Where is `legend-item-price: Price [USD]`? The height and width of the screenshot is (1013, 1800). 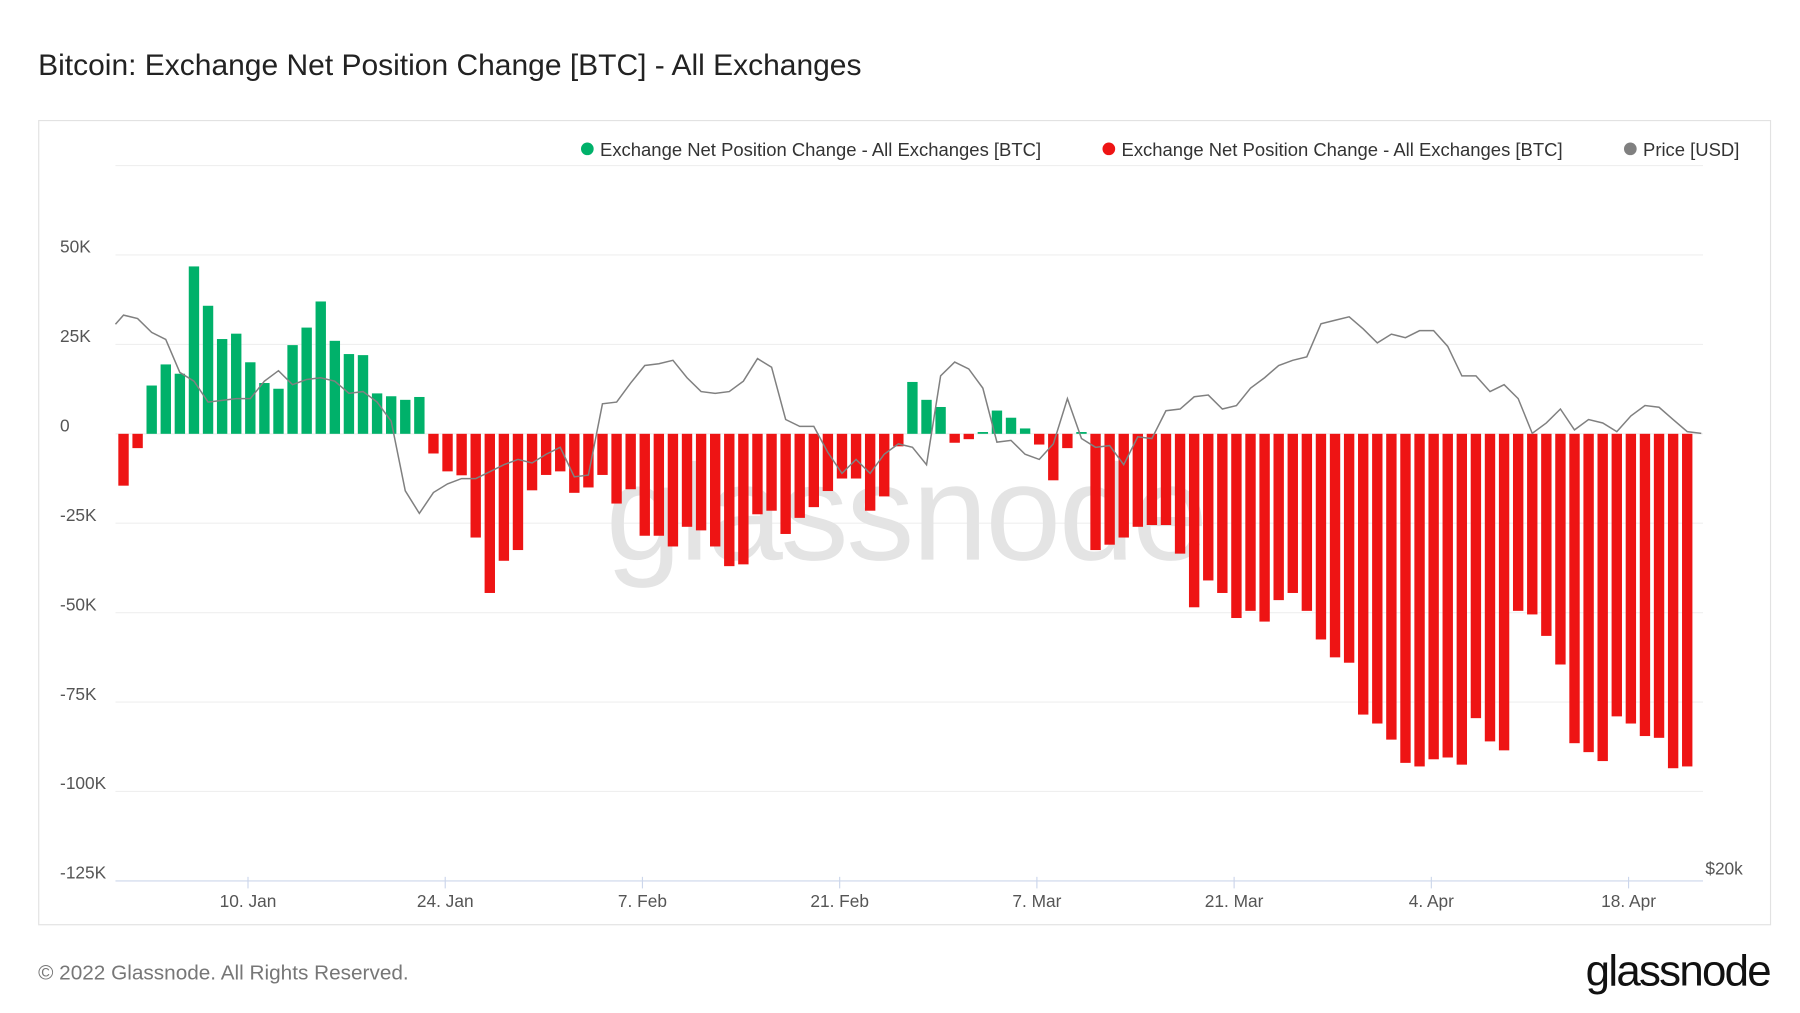
legend-item-price: Price [USD] is located at coordinates (1681, 149).